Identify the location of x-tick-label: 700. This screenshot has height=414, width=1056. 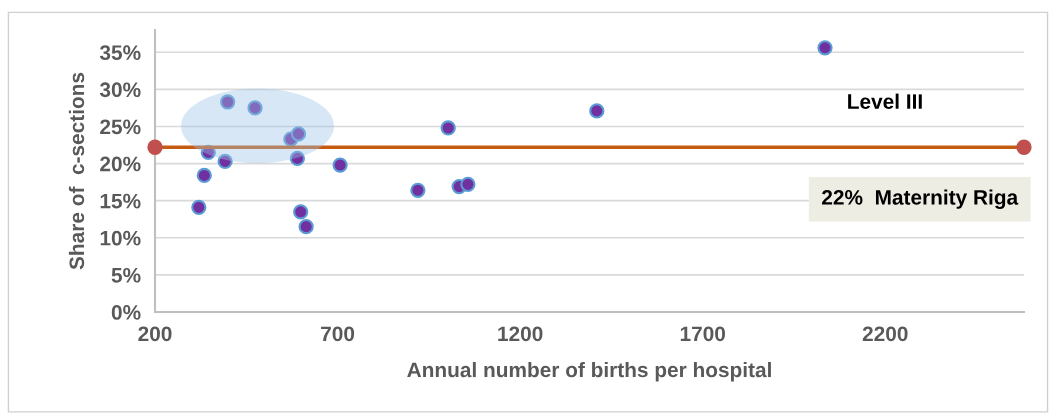
(338, 334).